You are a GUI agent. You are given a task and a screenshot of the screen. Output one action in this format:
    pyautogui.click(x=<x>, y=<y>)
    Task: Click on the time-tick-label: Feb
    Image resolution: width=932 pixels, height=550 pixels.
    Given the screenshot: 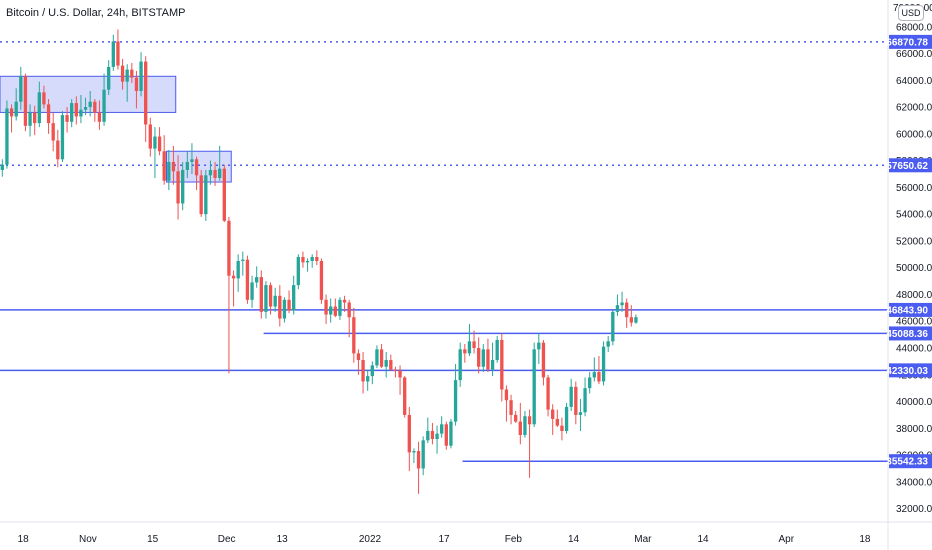 What is the action you would take?
    pyautogui.click(x=514, y=539)
    